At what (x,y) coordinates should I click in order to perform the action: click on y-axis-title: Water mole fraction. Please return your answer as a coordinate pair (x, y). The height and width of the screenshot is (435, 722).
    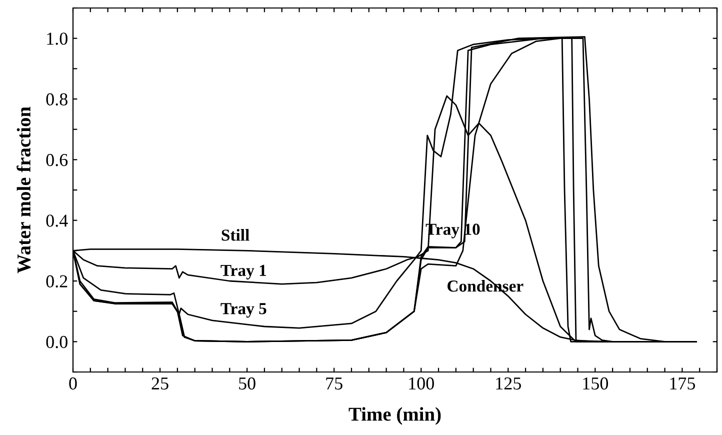
    Looking at the image, I should click on (23, 190).